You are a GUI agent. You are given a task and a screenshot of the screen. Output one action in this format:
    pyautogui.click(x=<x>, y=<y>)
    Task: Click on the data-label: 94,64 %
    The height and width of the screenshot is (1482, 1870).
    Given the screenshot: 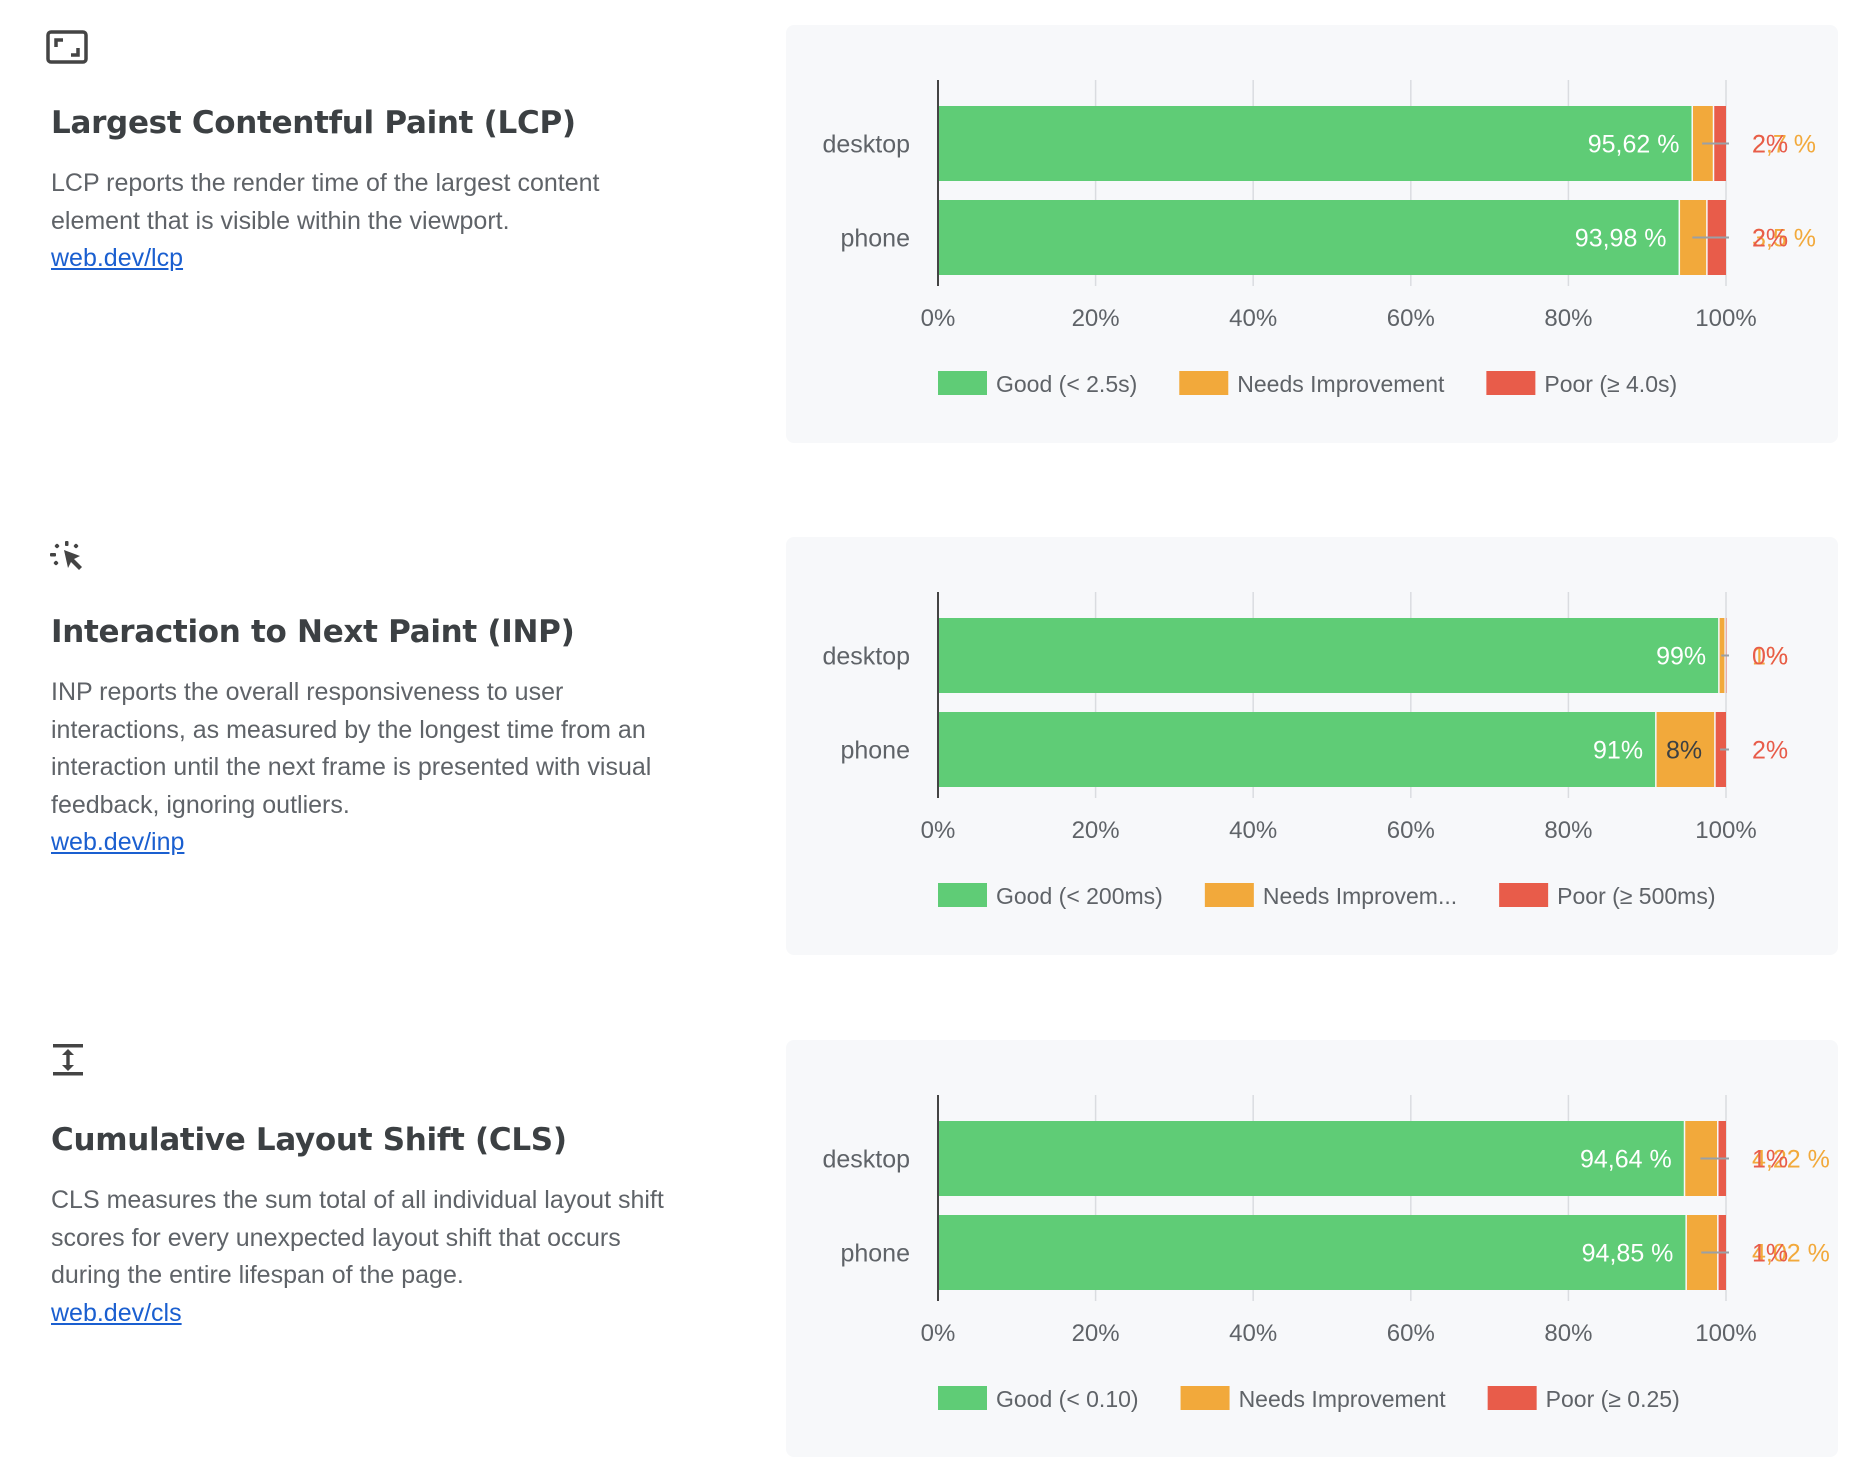 What is the action you would take?
    pyautogui.click(x=1626, y=1160)
    